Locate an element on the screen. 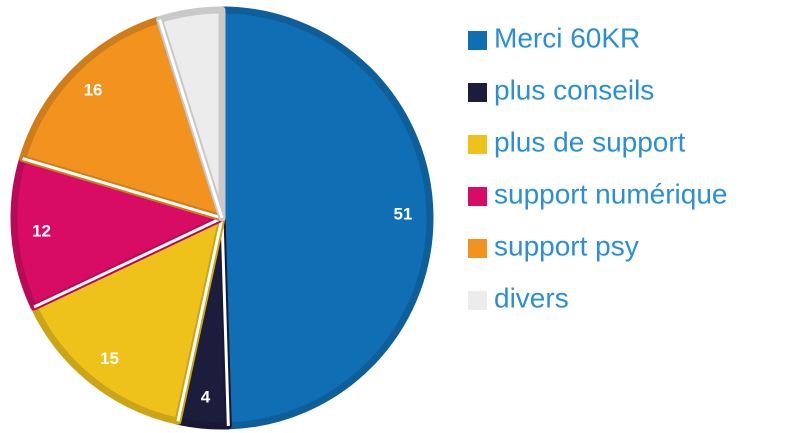 The image size is (808, 433). data-label: 51 is located at coordinates (402, 214).